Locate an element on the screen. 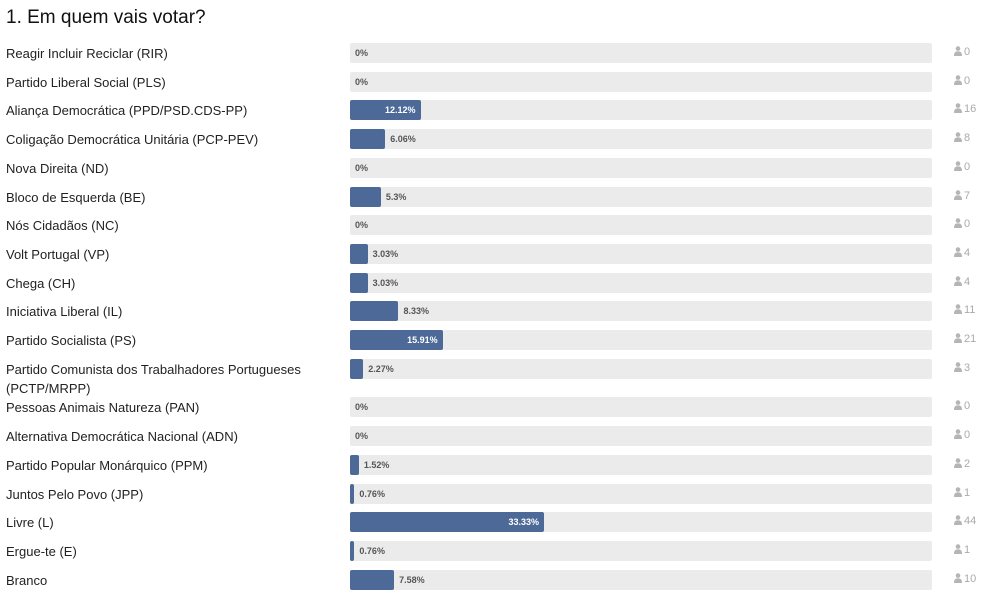 The width and height of the screenshot is (1000, 604). percent-label: 6.06% is located at coordinates (403, 139).